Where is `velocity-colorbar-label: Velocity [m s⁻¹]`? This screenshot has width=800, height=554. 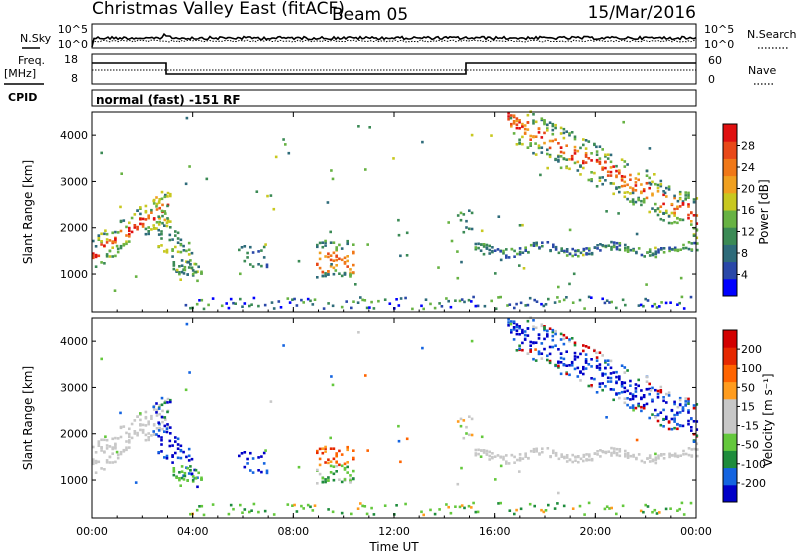 velocity-colorbar-label: Velocity [m s⁻¹] is located at coordinates (768, 419).